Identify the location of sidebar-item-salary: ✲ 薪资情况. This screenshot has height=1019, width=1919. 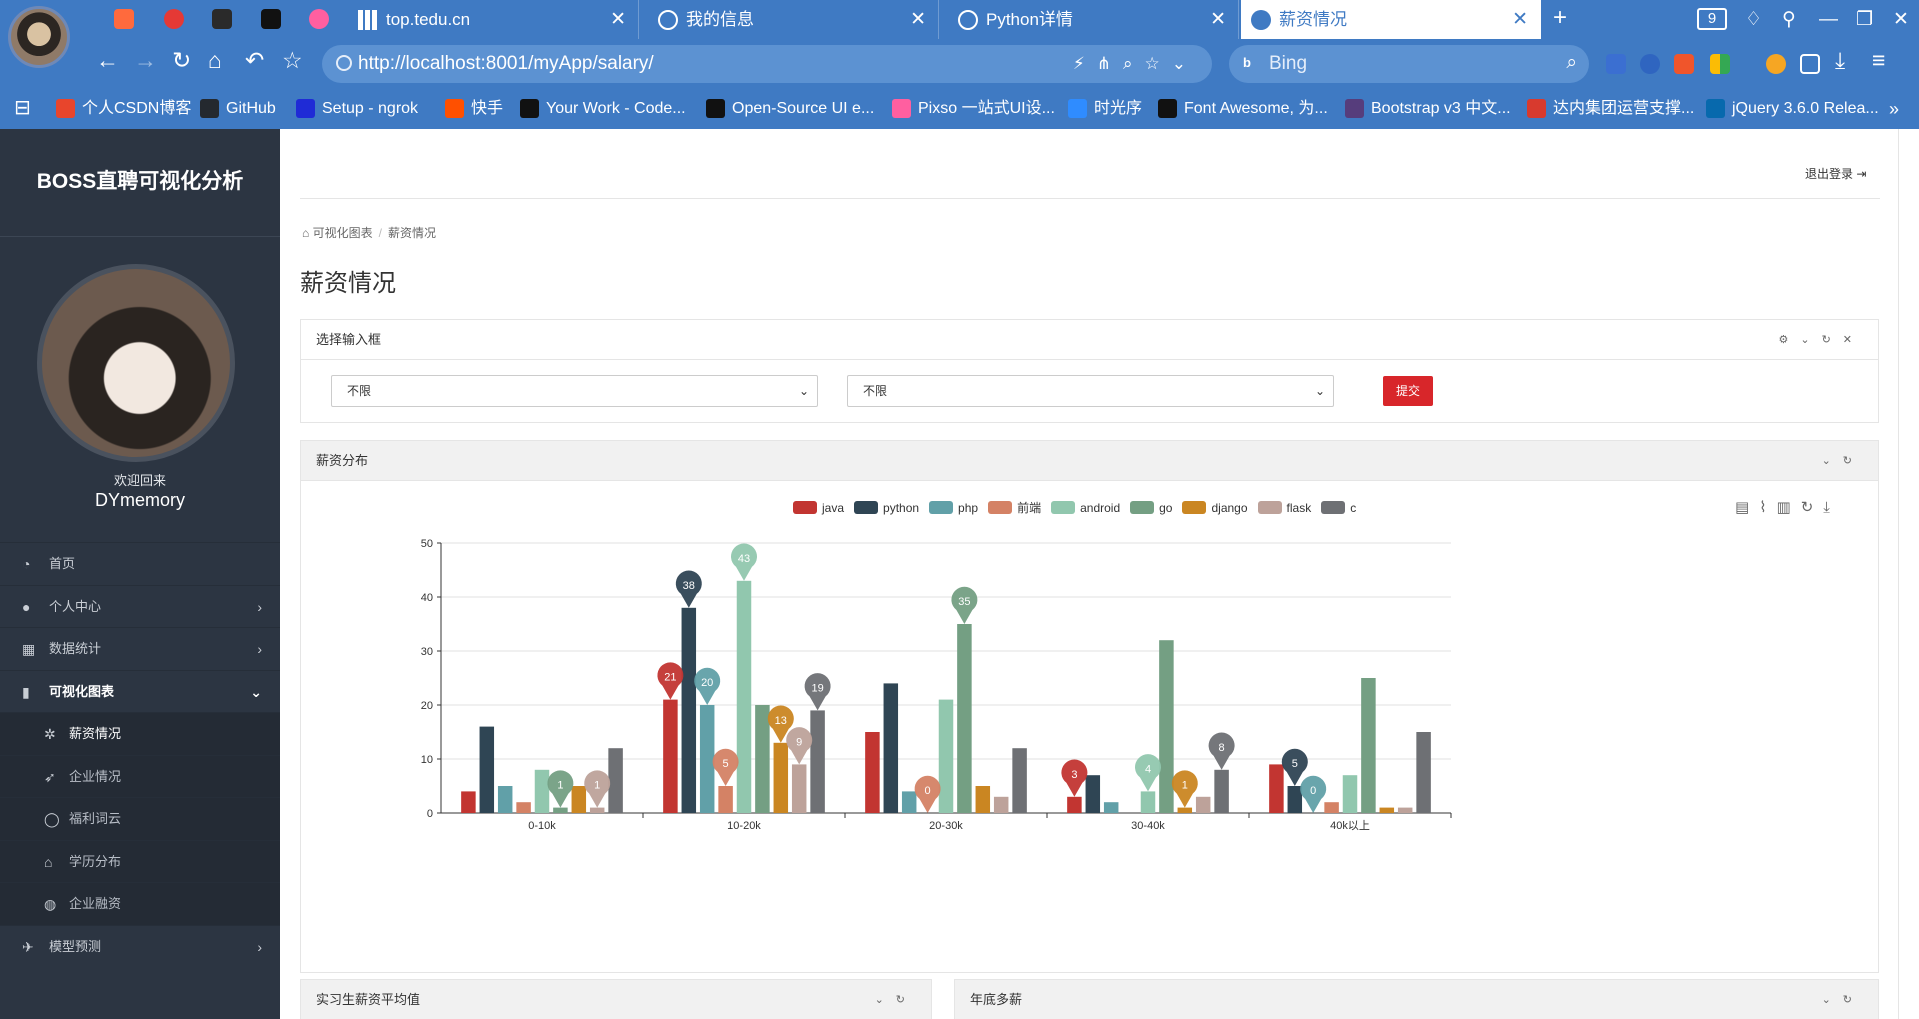
(140, 733).